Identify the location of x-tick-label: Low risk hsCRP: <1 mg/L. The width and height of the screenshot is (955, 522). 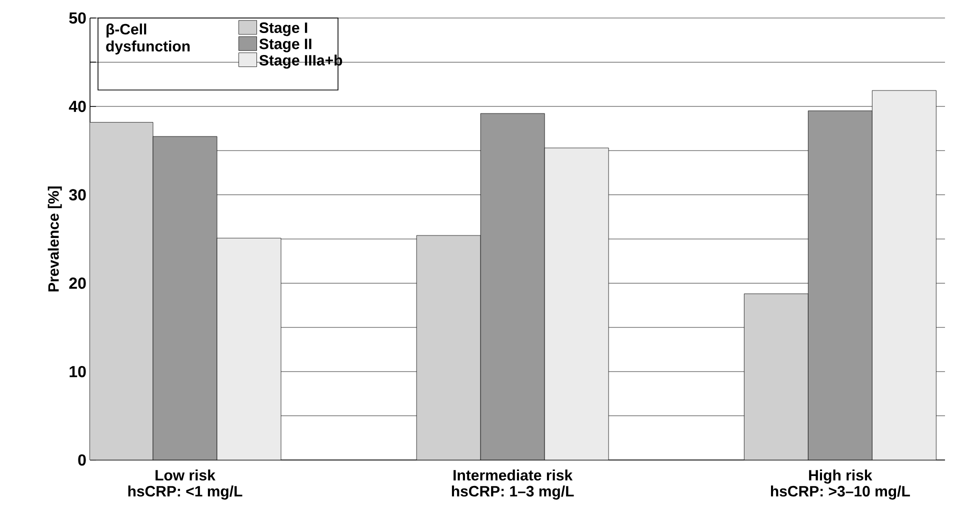
(185, 485).